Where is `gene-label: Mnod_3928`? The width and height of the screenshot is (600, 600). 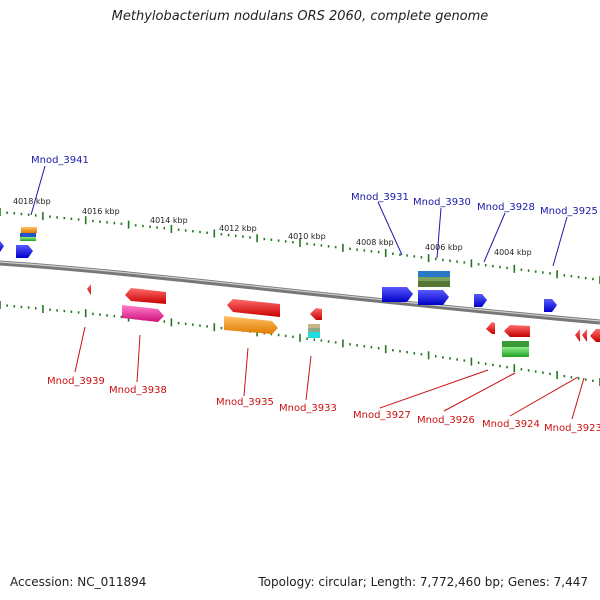 gene-label: Mnod_3928 is located at coordinates (506, 207).